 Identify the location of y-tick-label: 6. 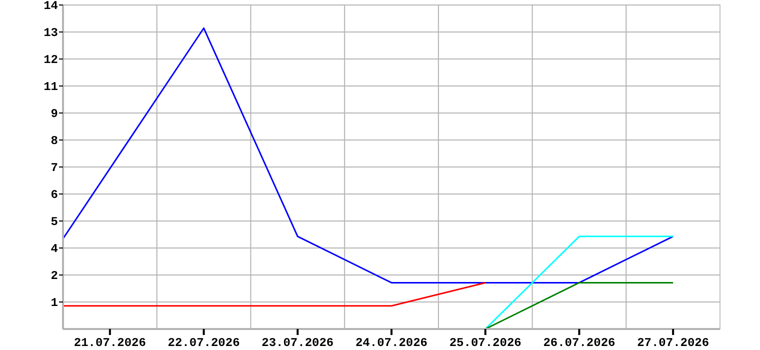
(54, 195).